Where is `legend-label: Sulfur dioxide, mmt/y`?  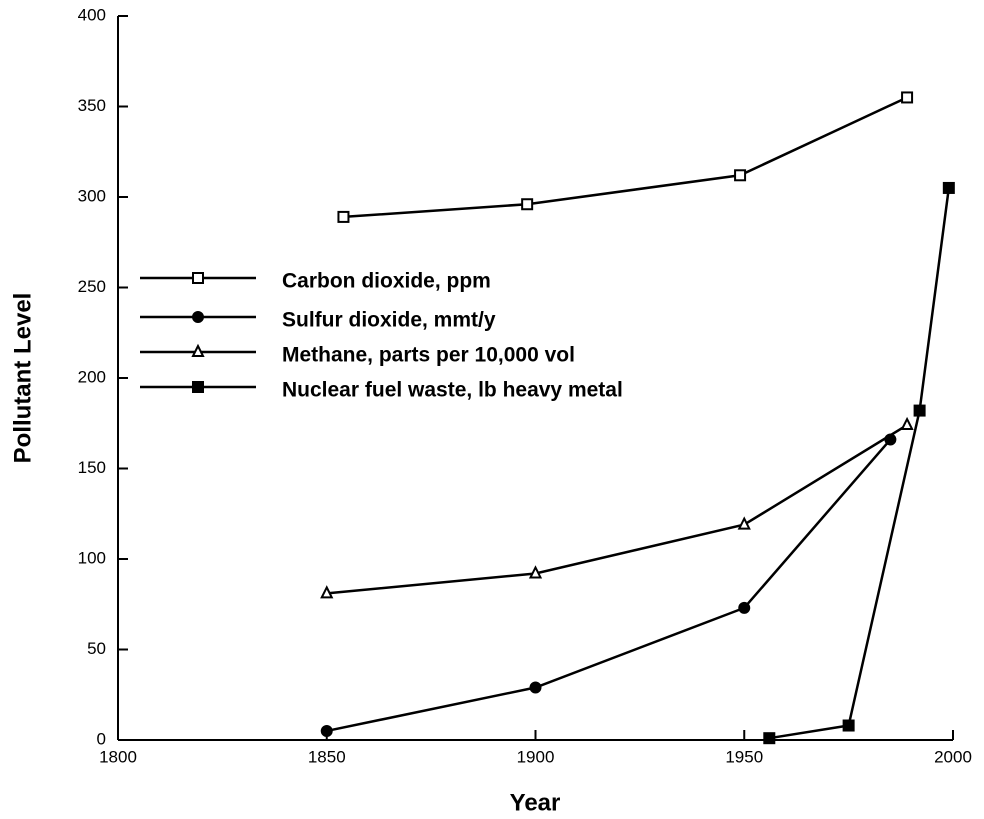 legend-label: Sulfur dioxide, mmt/y is located at coordinates (389, 320).